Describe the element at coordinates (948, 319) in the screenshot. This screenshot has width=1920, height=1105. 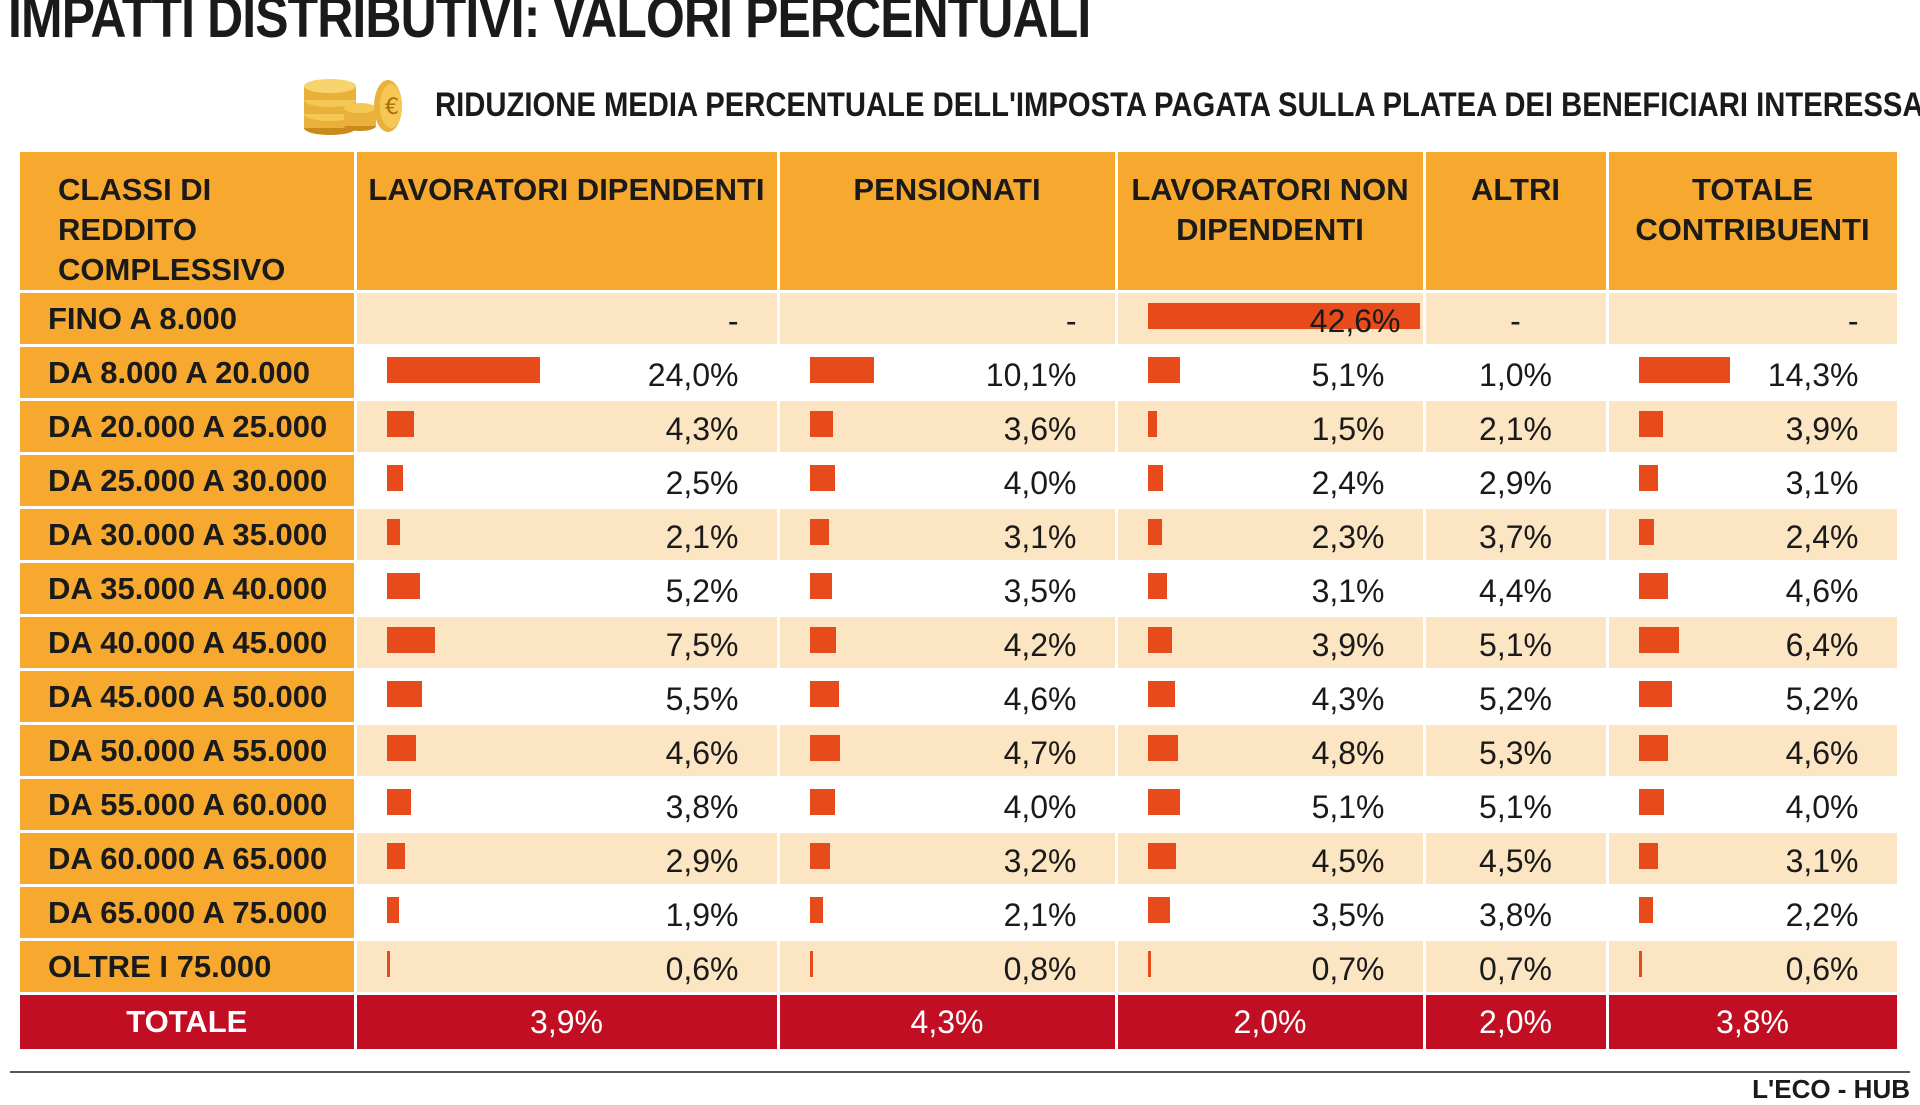
I see `cell-pensioners: -` at that location.